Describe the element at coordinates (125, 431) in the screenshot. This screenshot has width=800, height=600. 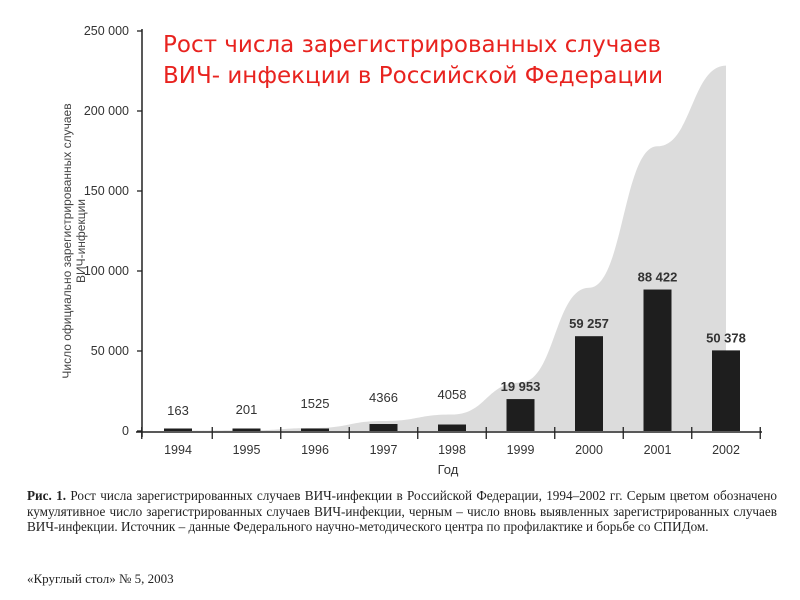
I see `y-tick-label-0: 0` at that location.